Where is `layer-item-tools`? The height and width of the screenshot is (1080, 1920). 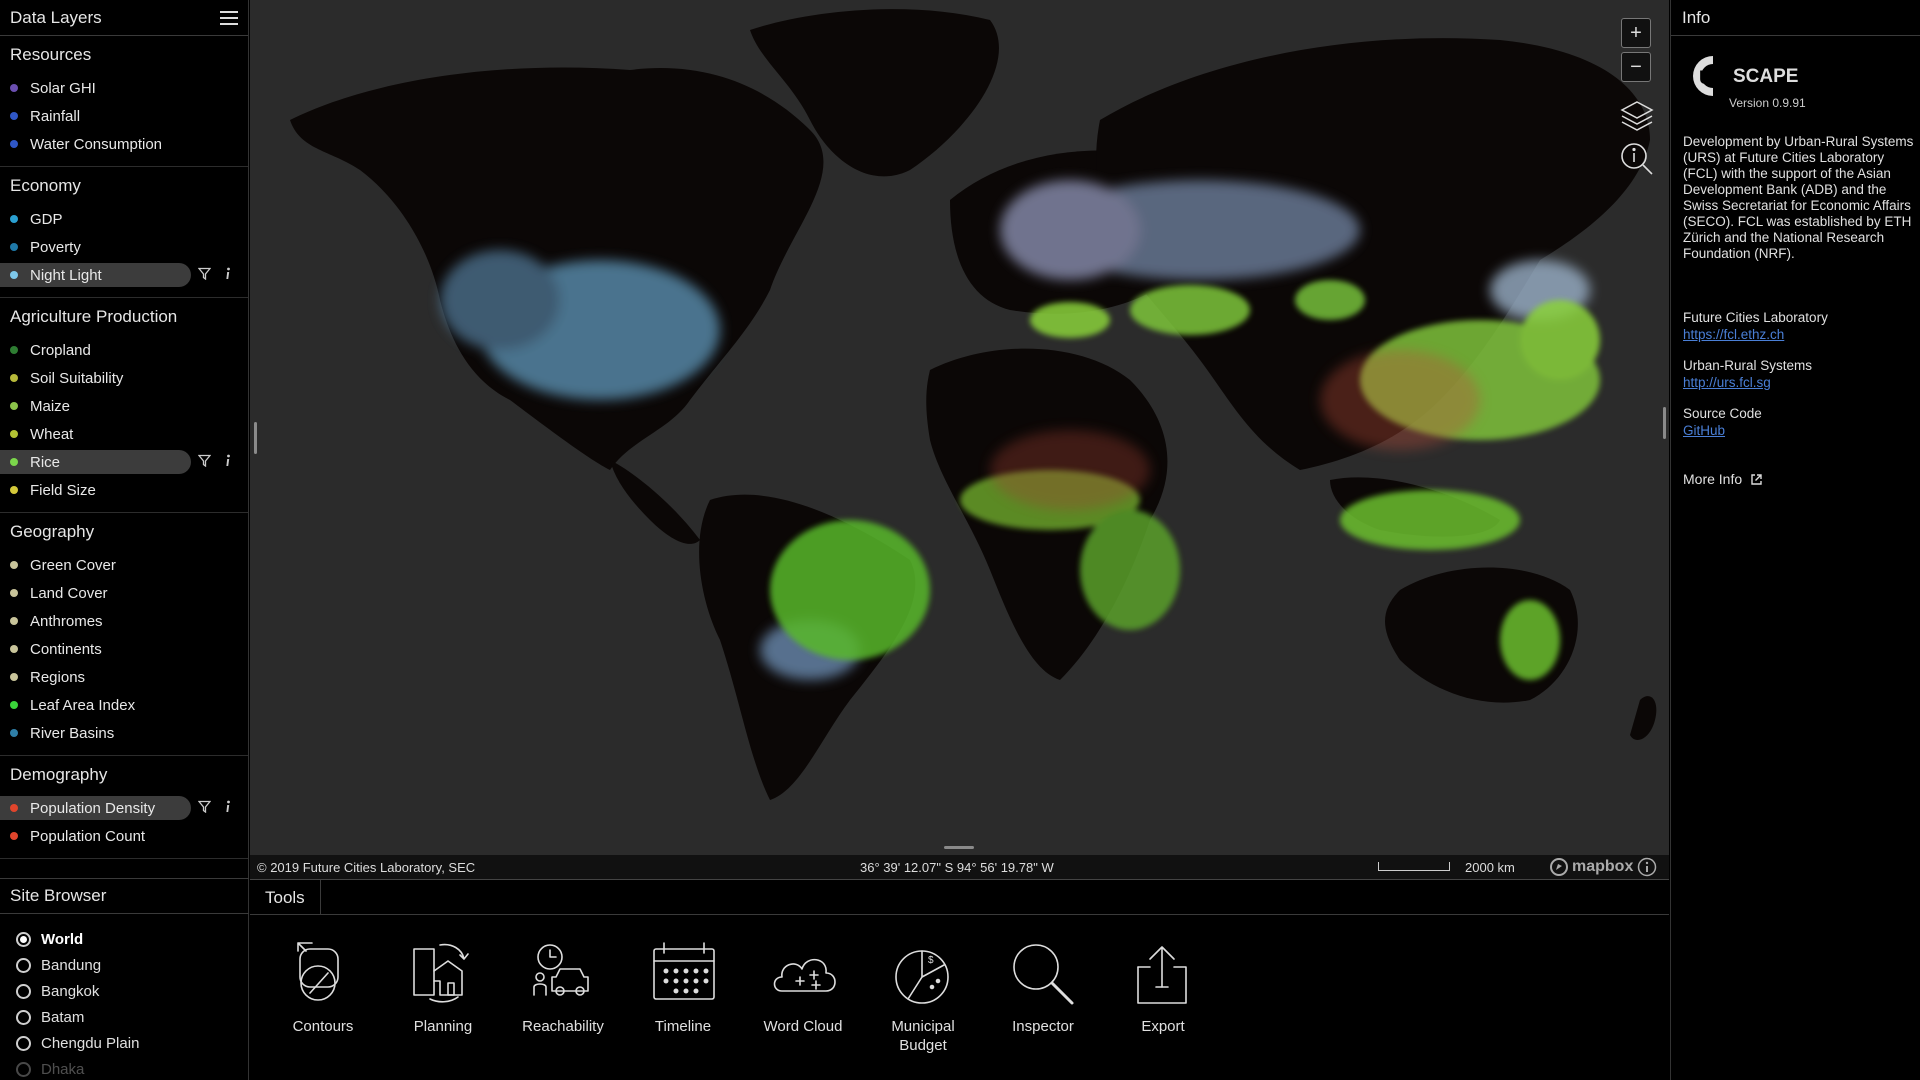
layer-item-tools is located at coordinates (214, 460).